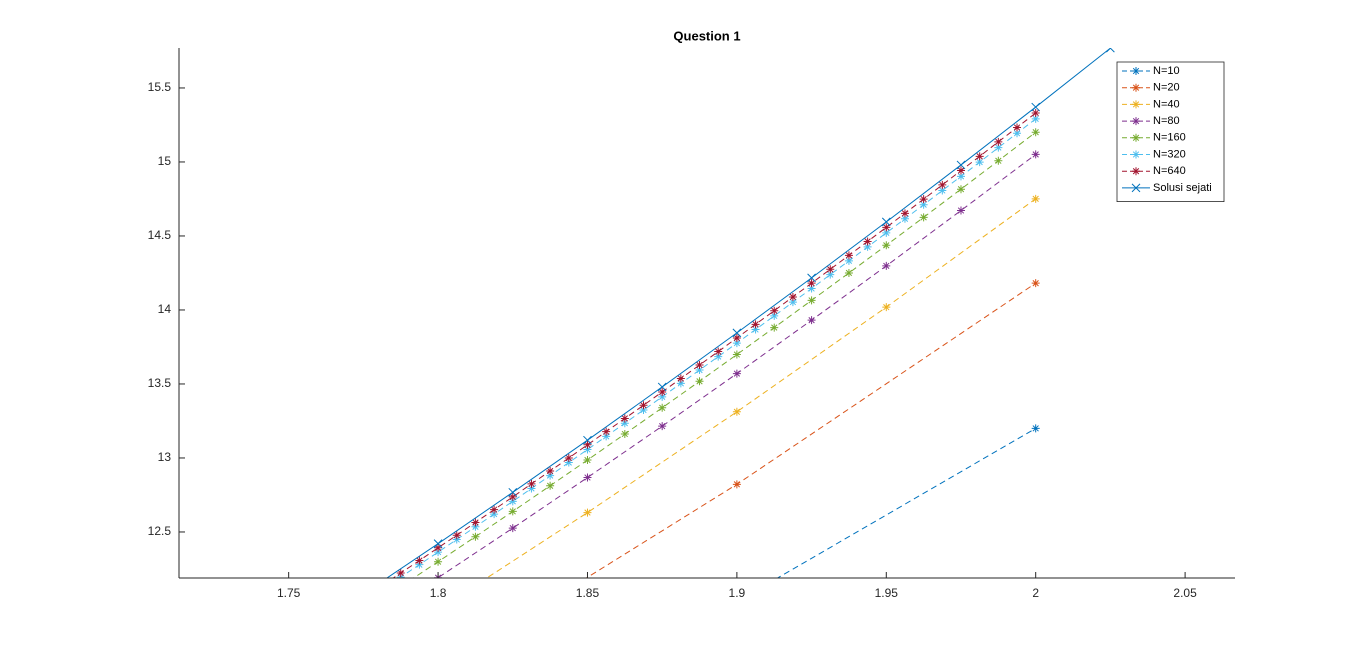  Describe the element at coordinates (588, 593) in the screenshot. I see `x-tick-label: 1.85` at that location.